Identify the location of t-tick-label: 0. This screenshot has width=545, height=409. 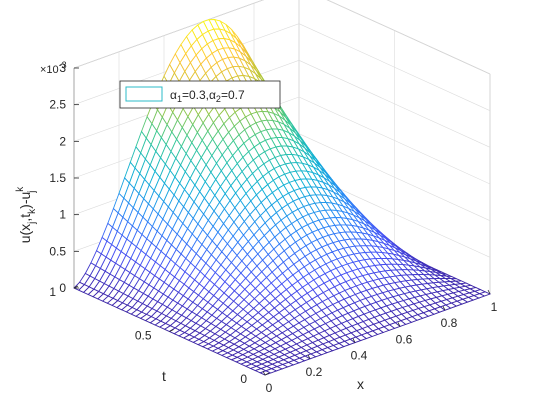
(243, 379).